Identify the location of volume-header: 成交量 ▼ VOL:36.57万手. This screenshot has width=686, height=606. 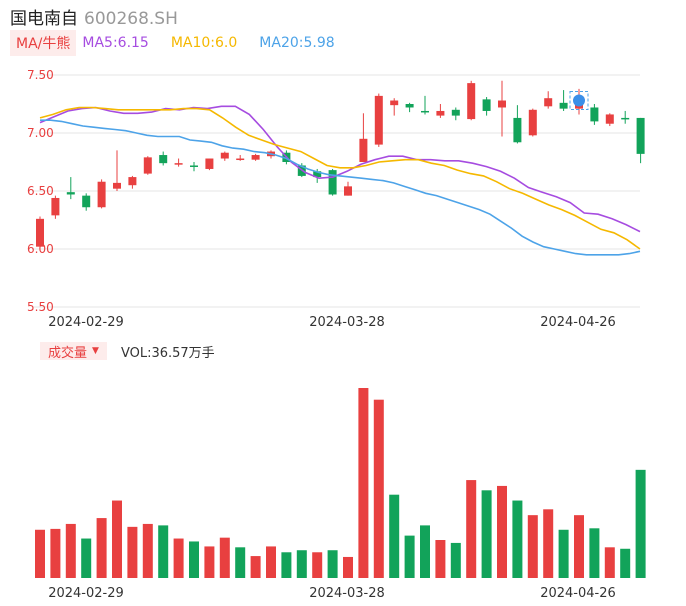
(127, 351).